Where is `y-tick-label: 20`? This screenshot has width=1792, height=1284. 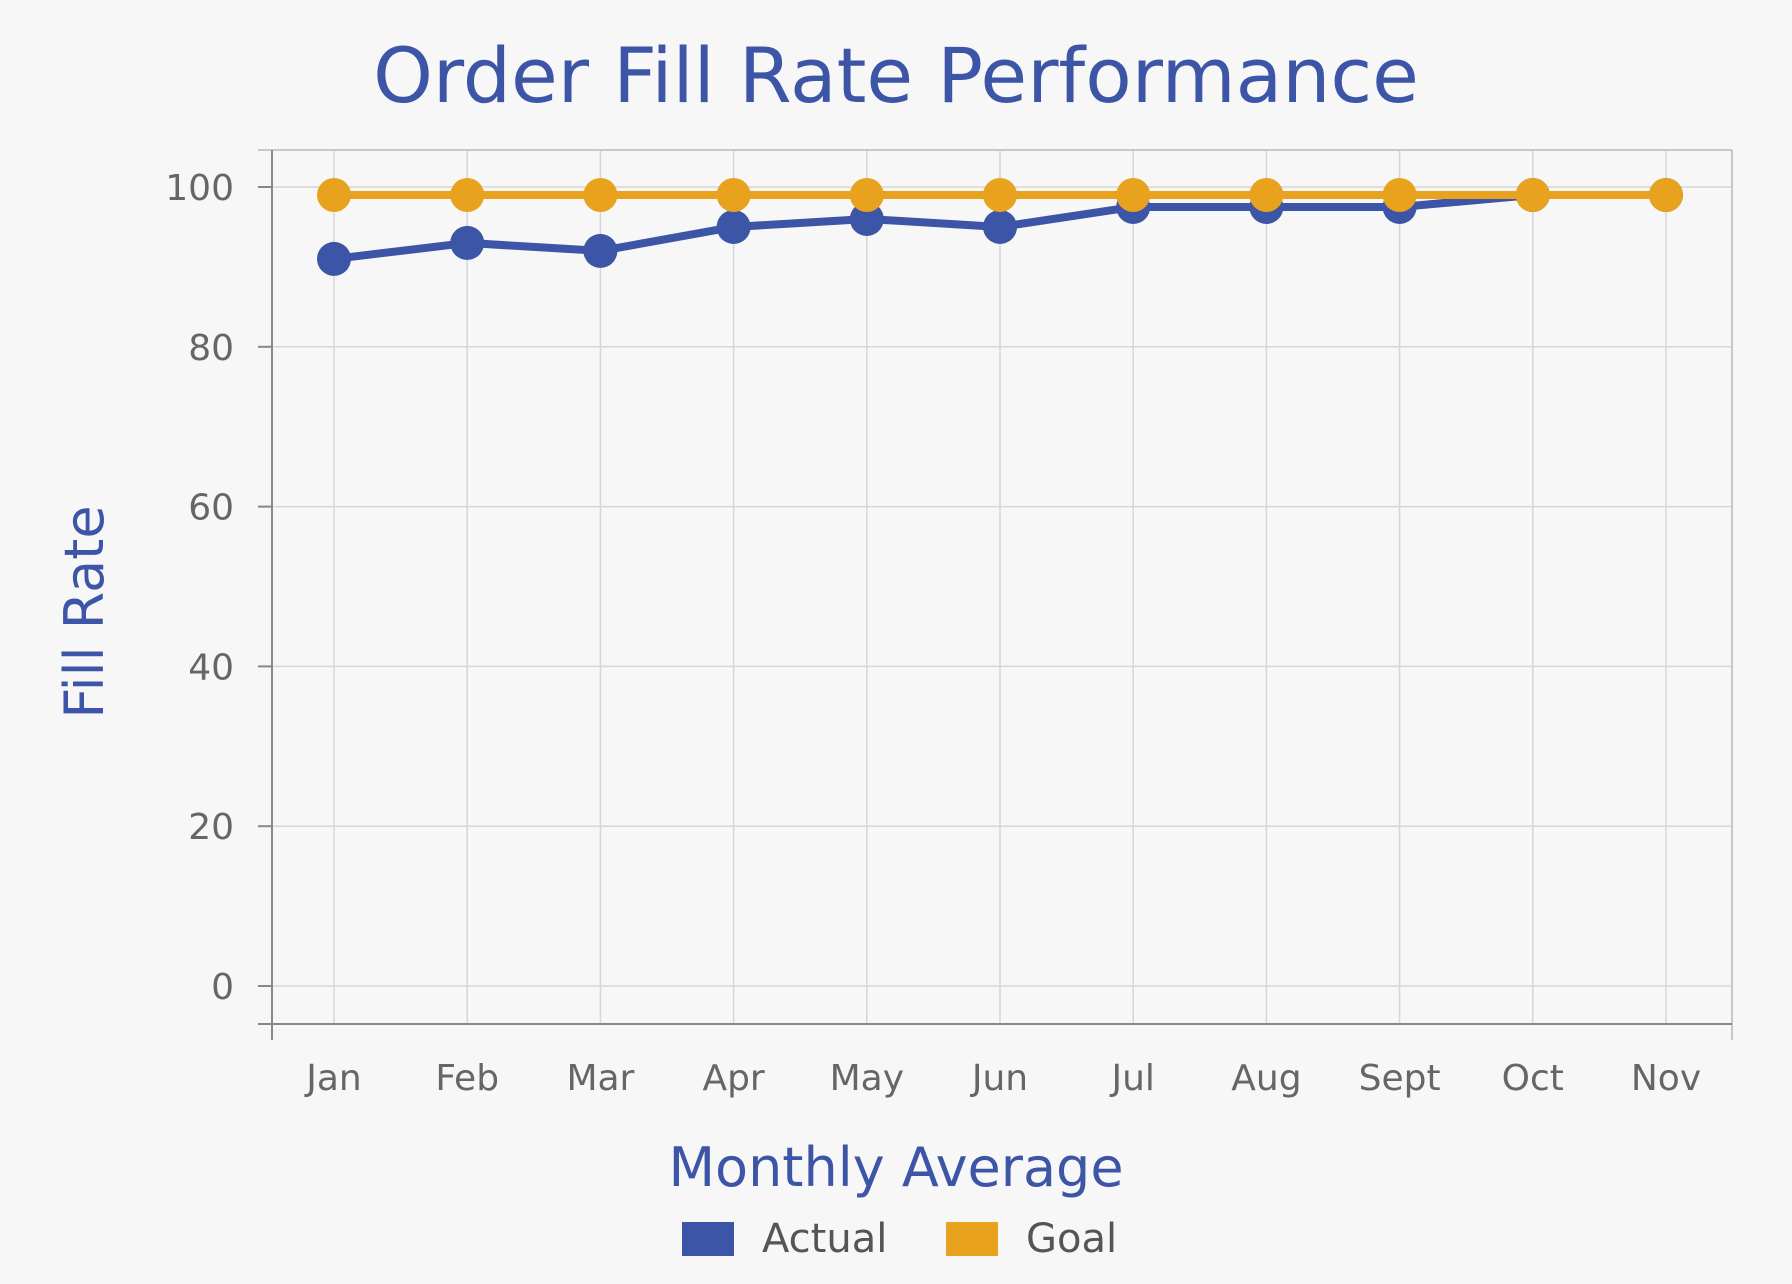
y-tick-label: 20 is located at coordinates (211, 827).